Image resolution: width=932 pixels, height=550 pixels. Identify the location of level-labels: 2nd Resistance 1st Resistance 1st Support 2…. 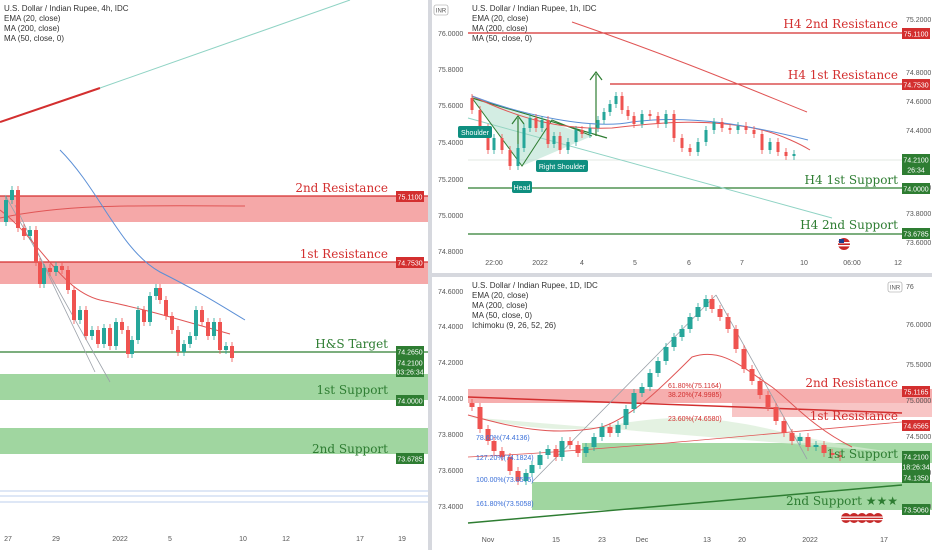
(842, 442).